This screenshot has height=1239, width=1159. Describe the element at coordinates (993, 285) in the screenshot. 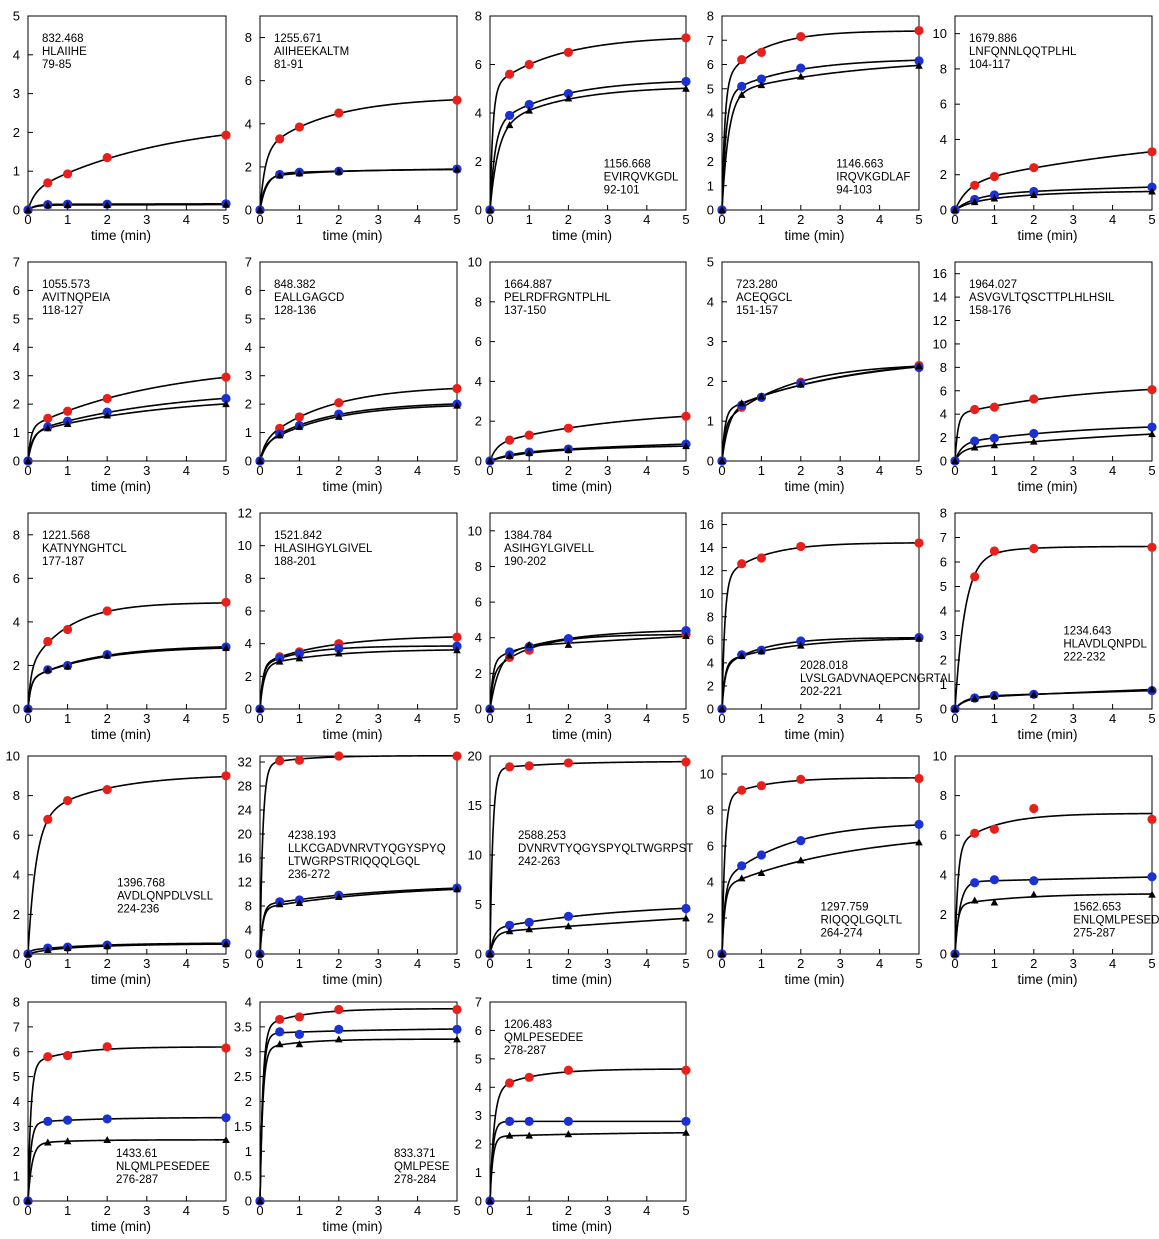

I see `peptide-annotation: 1964.027` at that location.